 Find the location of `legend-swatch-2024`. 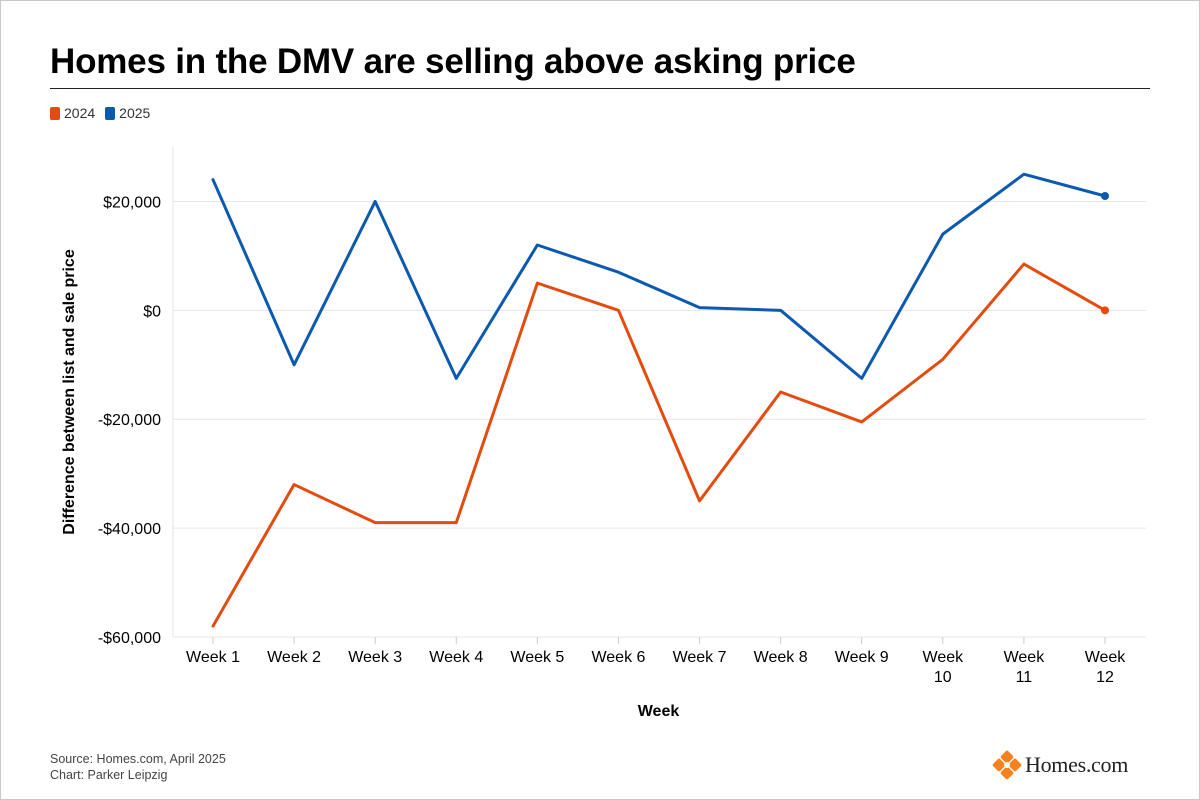

legend-swatch-2024 is located at coordinates (55, 113).